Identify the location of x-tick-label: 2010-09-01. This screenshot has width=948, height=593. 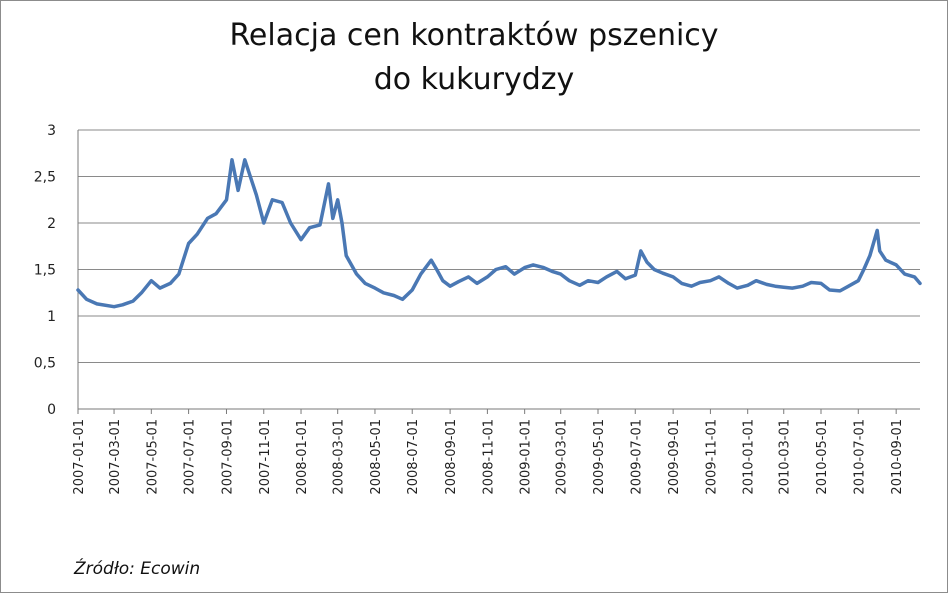
(897, 457).